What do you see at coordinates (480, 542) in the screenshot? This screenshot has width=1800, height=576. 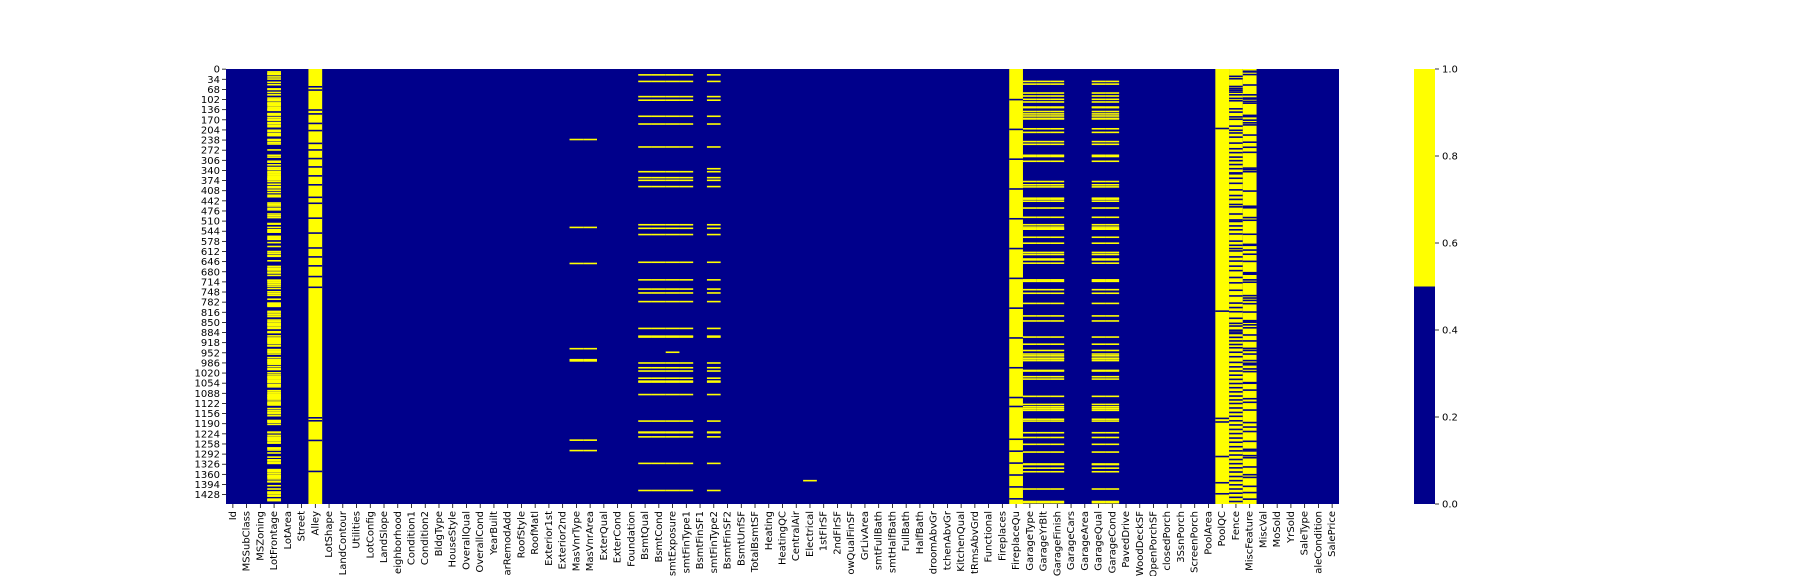 I see `x-tick-label: OverallCond` at bounding box center [480, 542].